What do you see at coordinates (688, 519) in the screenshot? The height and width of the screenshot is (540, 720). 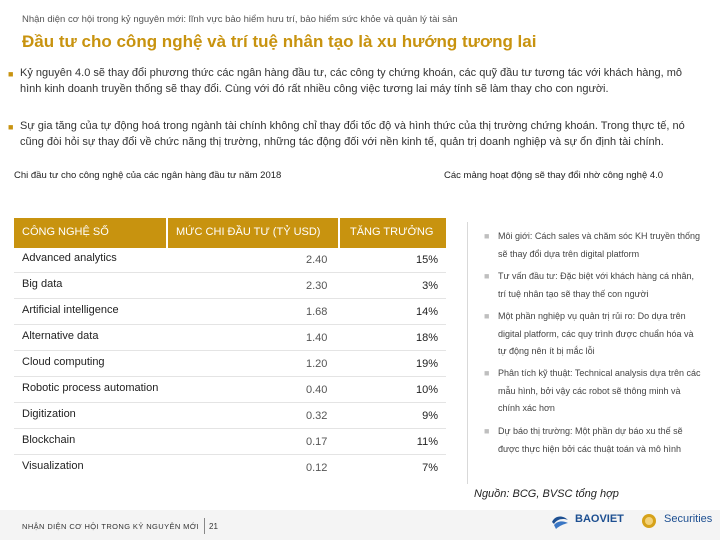 I see `brand-sublabel: Securities` at bounding box center [688, 519].